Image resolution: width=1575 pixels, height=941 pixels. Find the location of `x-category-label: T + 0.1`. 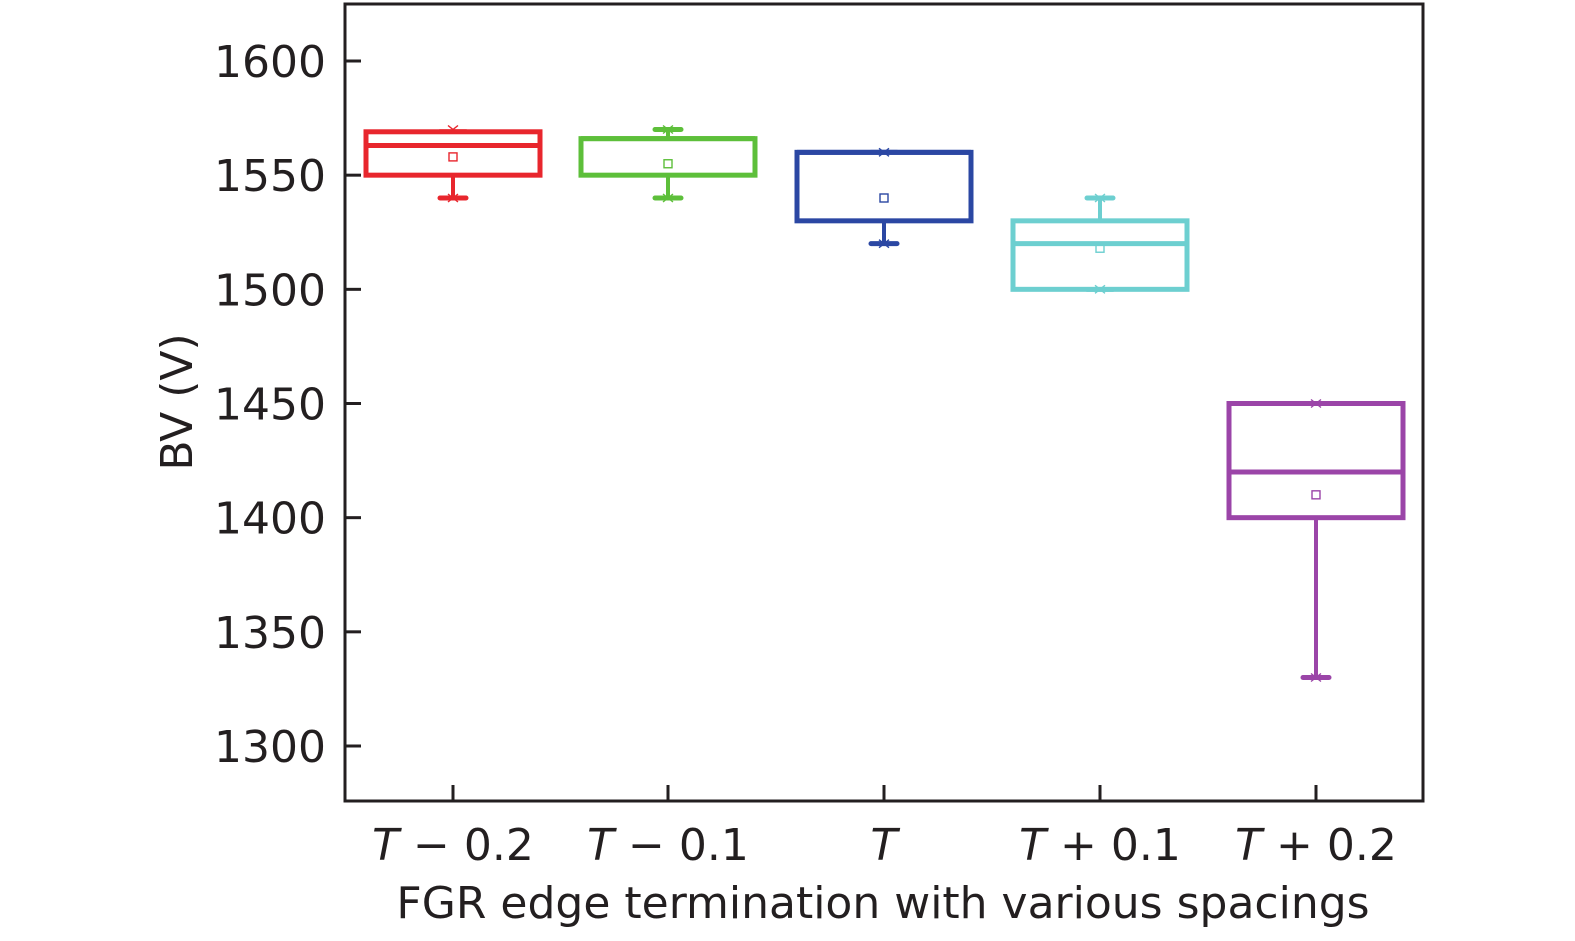

x-category-label: T + 0.1 is located at coordinates (1100, 845).